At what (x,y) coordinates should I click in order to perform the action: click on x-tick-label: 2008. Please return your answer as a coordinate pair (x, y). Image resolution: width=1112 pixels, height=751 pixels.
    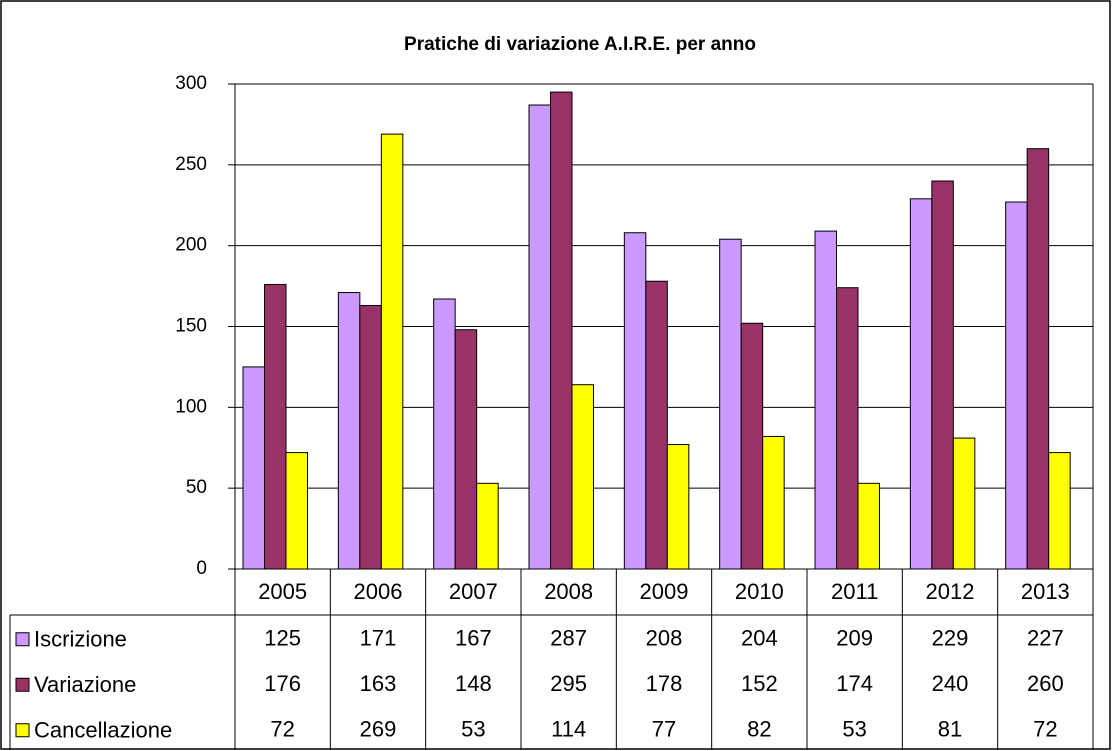
    Looking at the image, I should click on (568, 591).